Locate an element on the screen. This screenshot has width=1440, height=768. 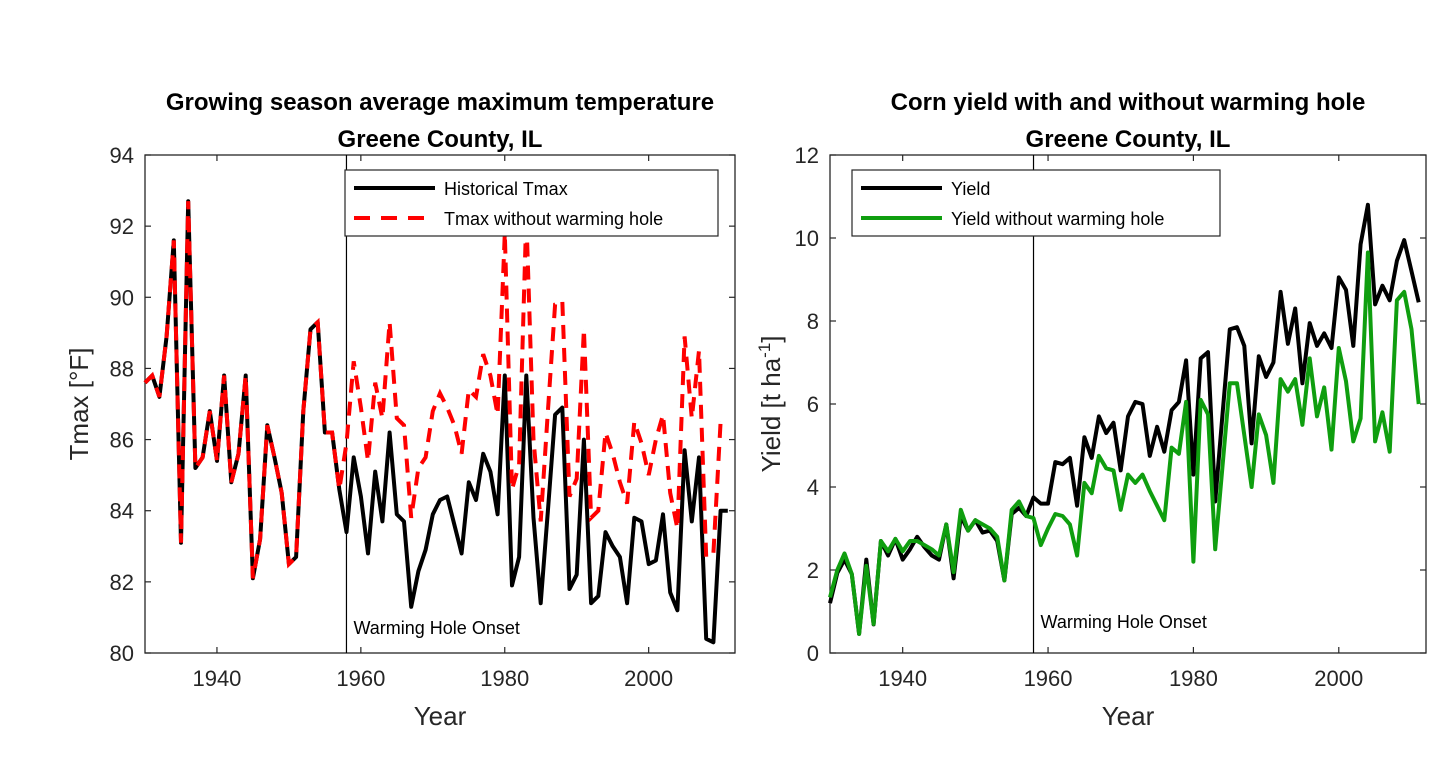
y-tick-label: 84 is located at coordinates (122, 511).